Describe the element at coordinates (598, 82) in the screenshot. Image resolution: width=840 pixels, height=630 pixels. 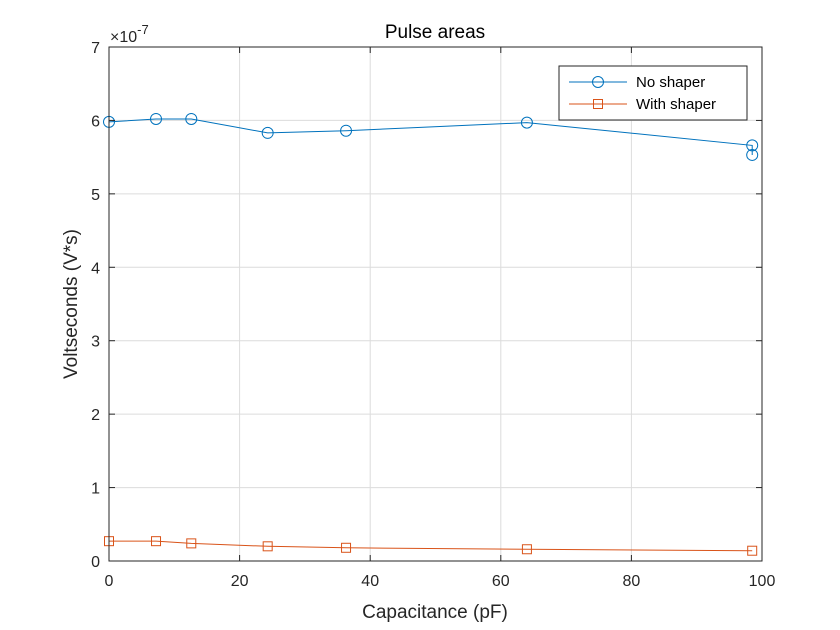
I see `legend-circle-marker` at that location.